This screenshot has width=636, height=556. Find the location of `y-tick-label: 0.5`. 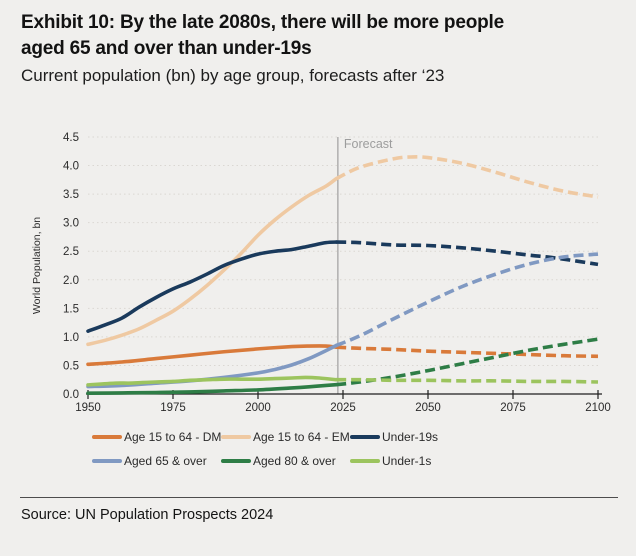

y-tick-label: 0.5 is located at coordinates (71, 366).